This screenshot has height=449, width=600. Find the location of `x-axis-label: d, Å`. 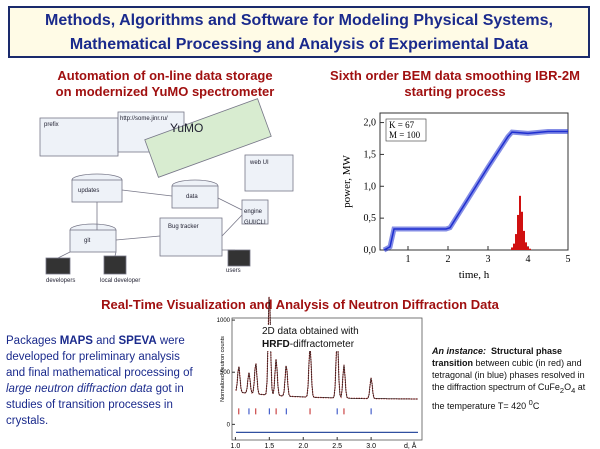

x-axis-label: d, Å is located at coordinates (410, 445).